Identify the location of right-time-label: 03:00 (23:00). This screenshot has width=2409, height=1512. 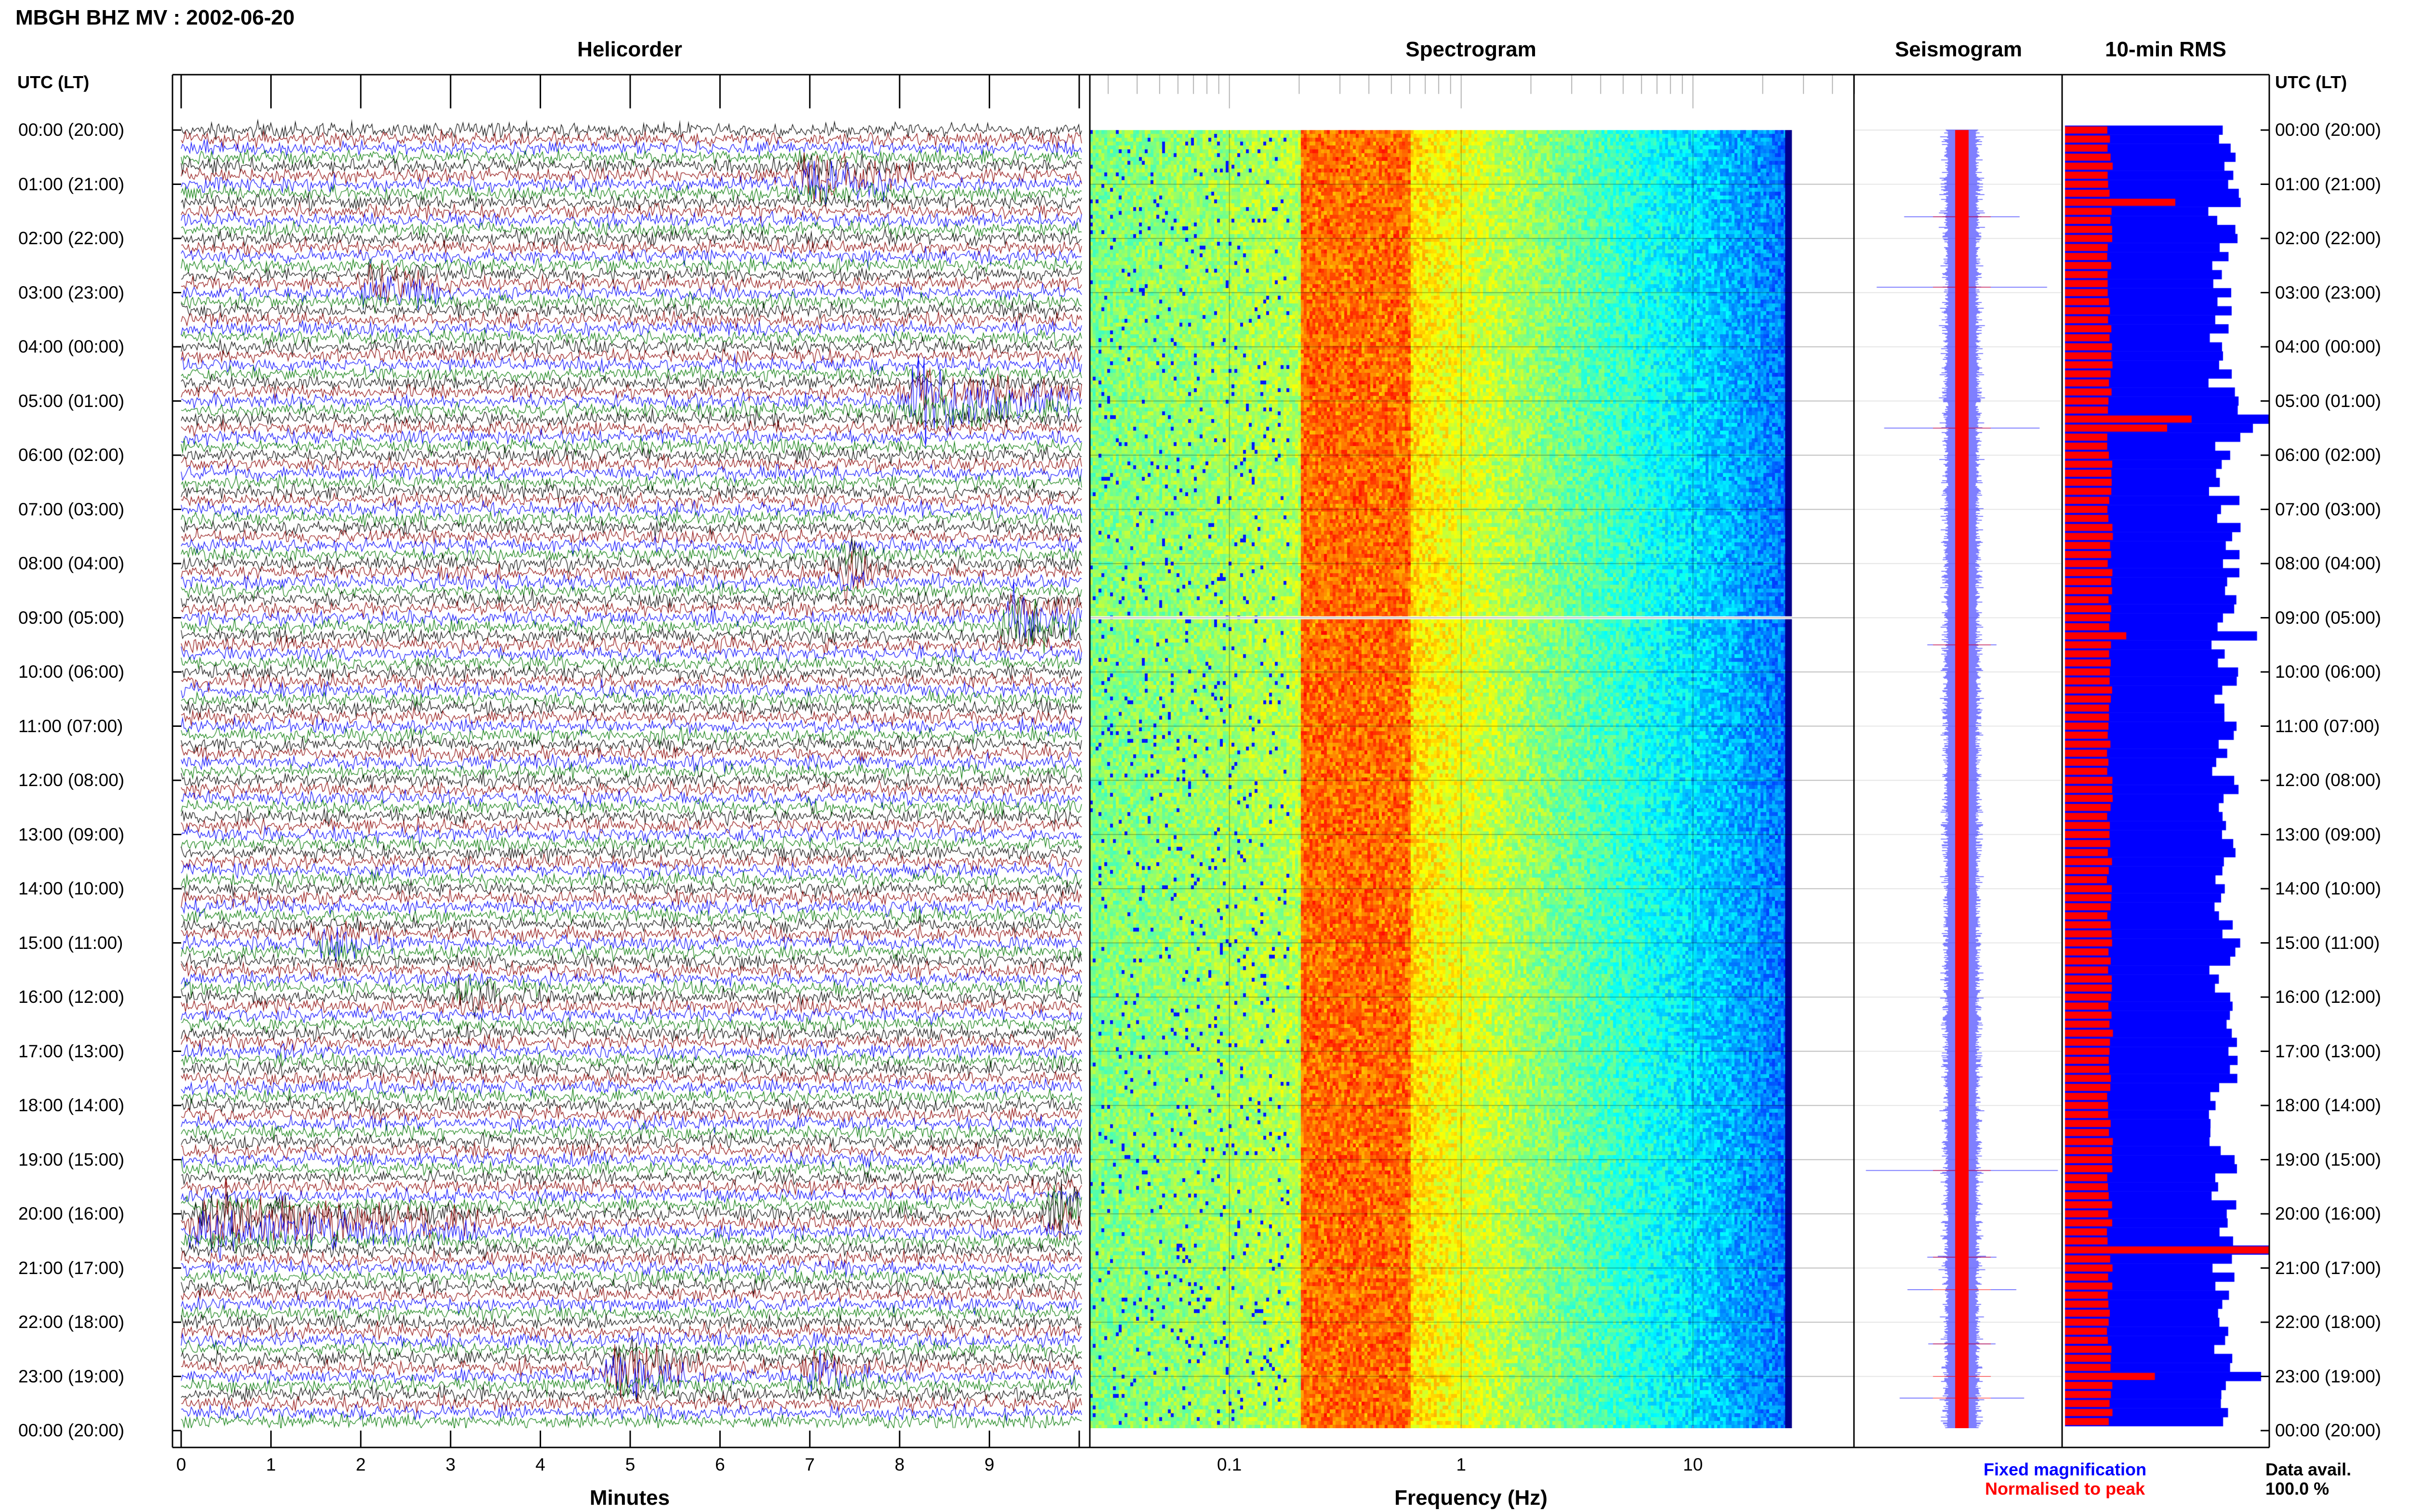
(2328, 292).